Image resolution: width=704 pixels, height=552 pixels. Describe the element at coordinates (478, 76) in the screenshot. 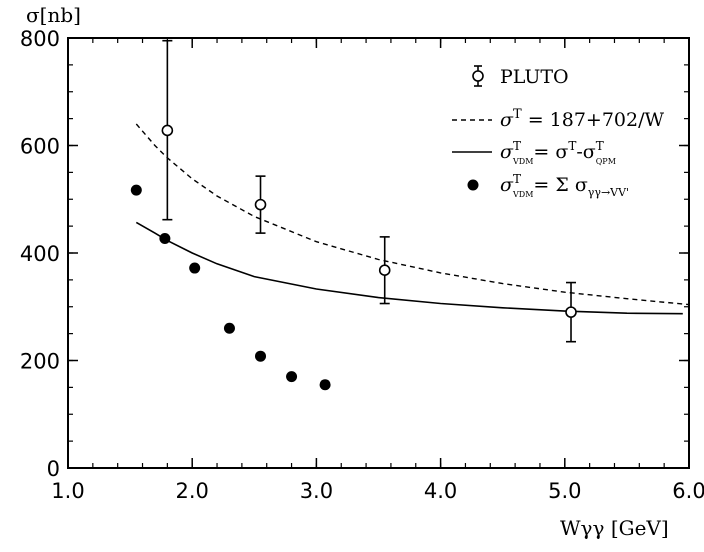

I see `legend-pluto-marker` at that location.